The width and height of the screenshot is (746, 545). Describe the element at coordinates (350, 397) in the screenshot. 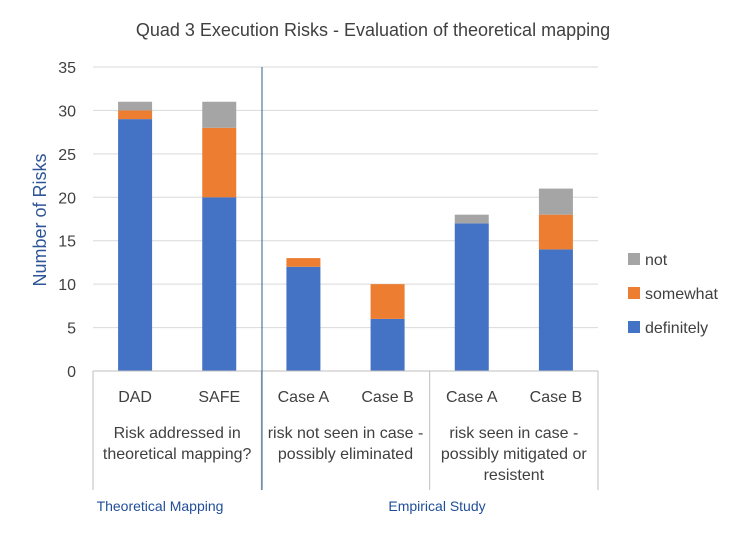

I see `category-labels: DAD SAFE Case A Case B Case A Case B` at that location.